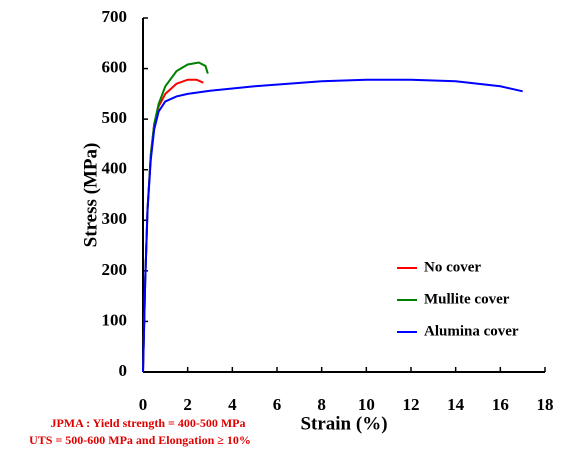 This screenshot has height=450, width=568. What do you see at coordinates (187, 404) in the screenshot?
I see `x-tick-label: 2` at bounding box center [187, 404].